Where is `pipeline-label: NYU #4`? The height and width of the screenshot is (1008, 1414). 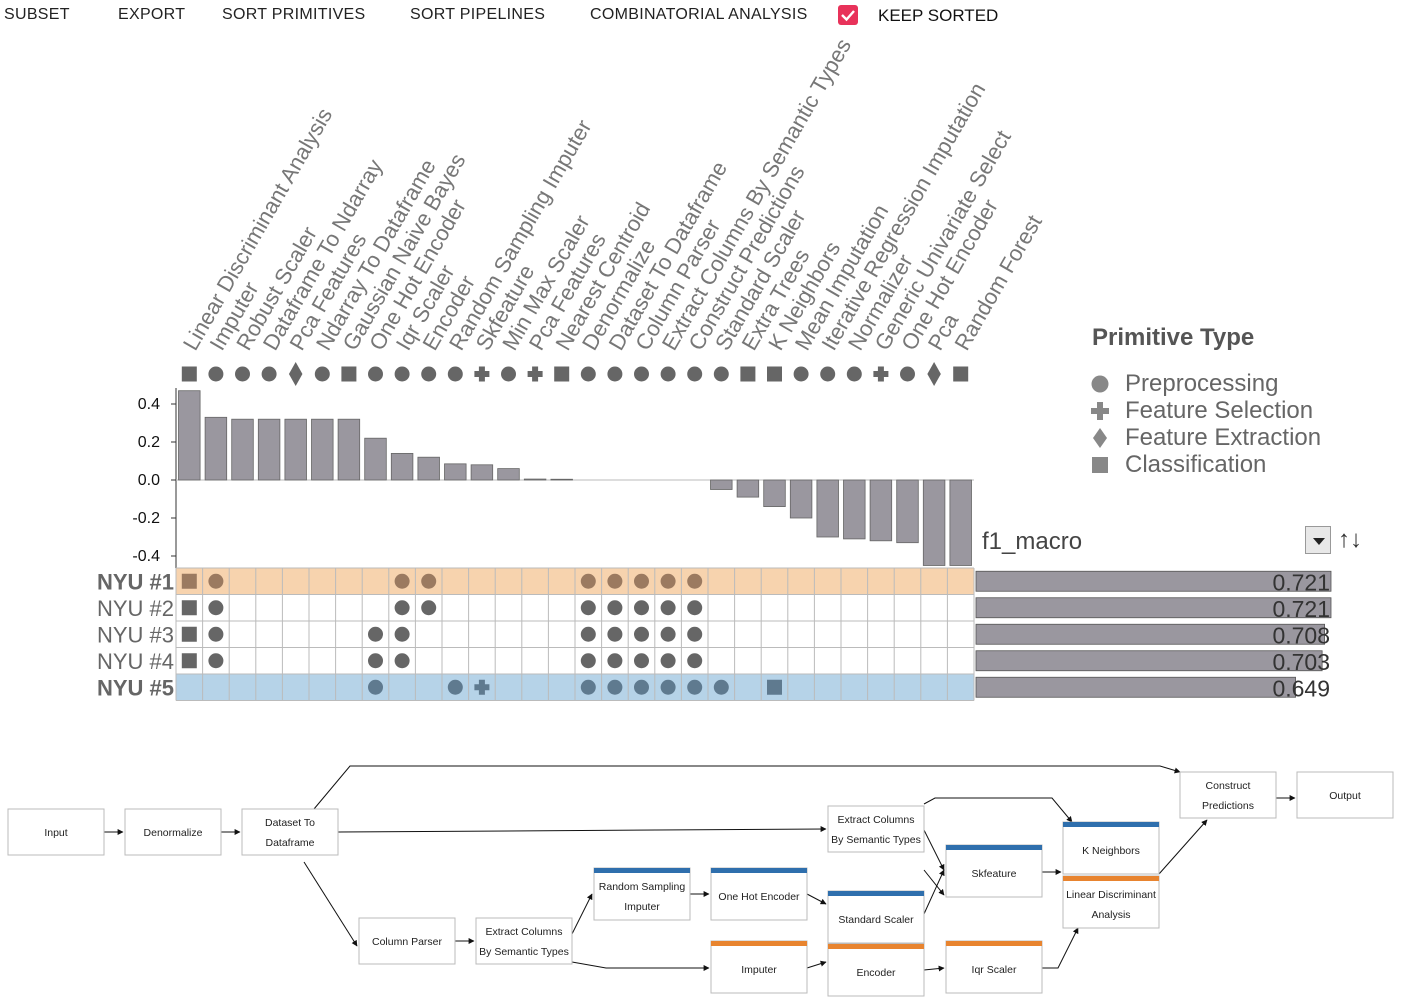
pipeline-label: NYU #4 is located at coordinates (135, 661).